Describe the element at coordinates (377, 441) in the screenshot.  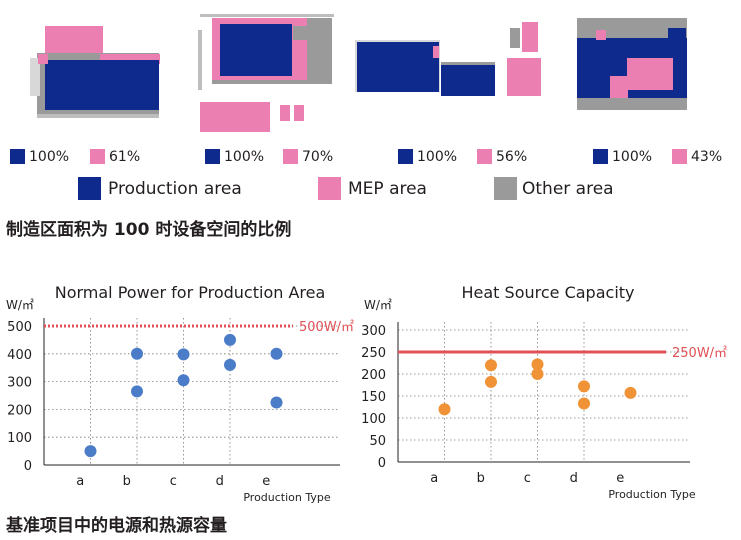
I see `y-tick-label: 50` at that location.